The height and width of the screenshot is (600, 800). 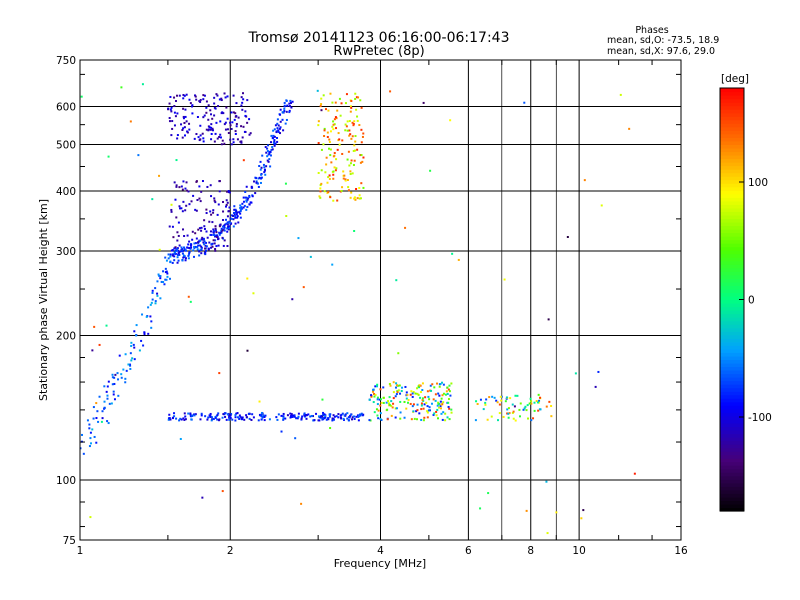 I want to click on colorbar-tick-labels: 100 0 -100, so click(x=760, y=300).